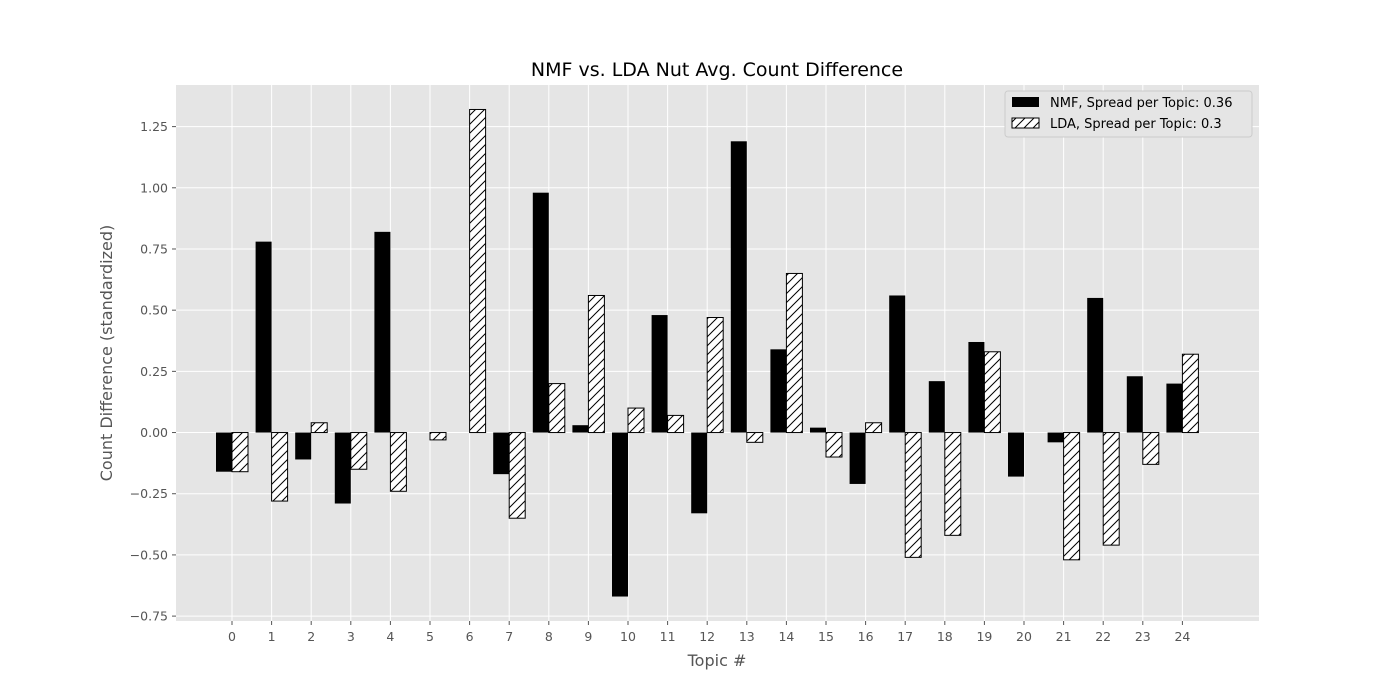 This screenshot has width=1400, height=700. I want to click on y-tick-label: −0.50, so click(149, 554).